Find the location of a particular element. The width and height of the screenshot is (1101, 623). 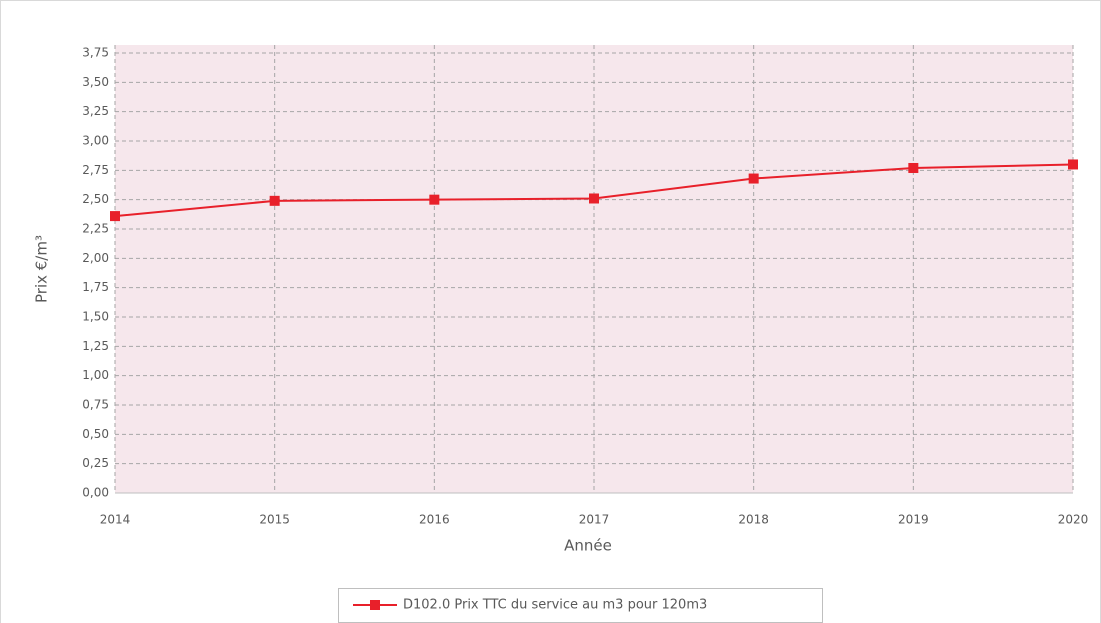

y-tick-label: 3,75 is located at coordinates (95, 53).